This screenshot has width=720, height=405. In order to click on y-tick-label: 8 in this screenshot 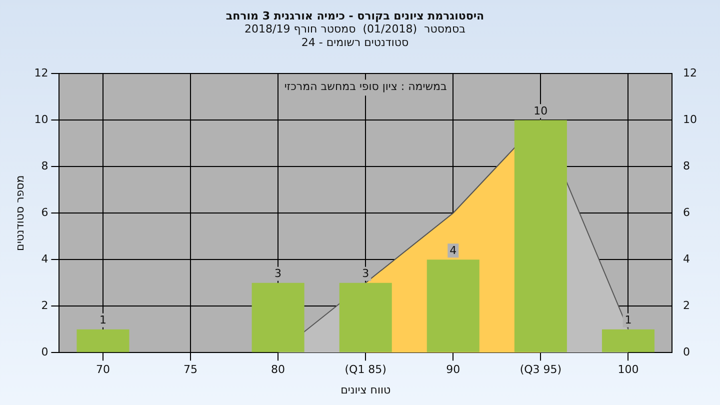, I will do `click(44, 165)`.